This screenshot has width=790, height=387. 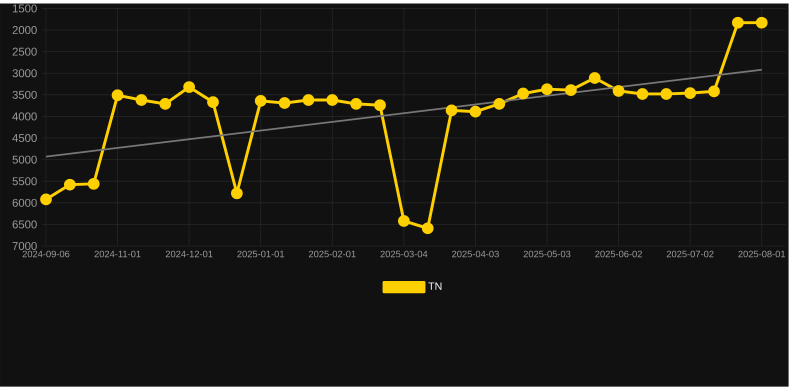 I want to click on x-tick-label: 2025-06-02, so click(x=618, y=254).